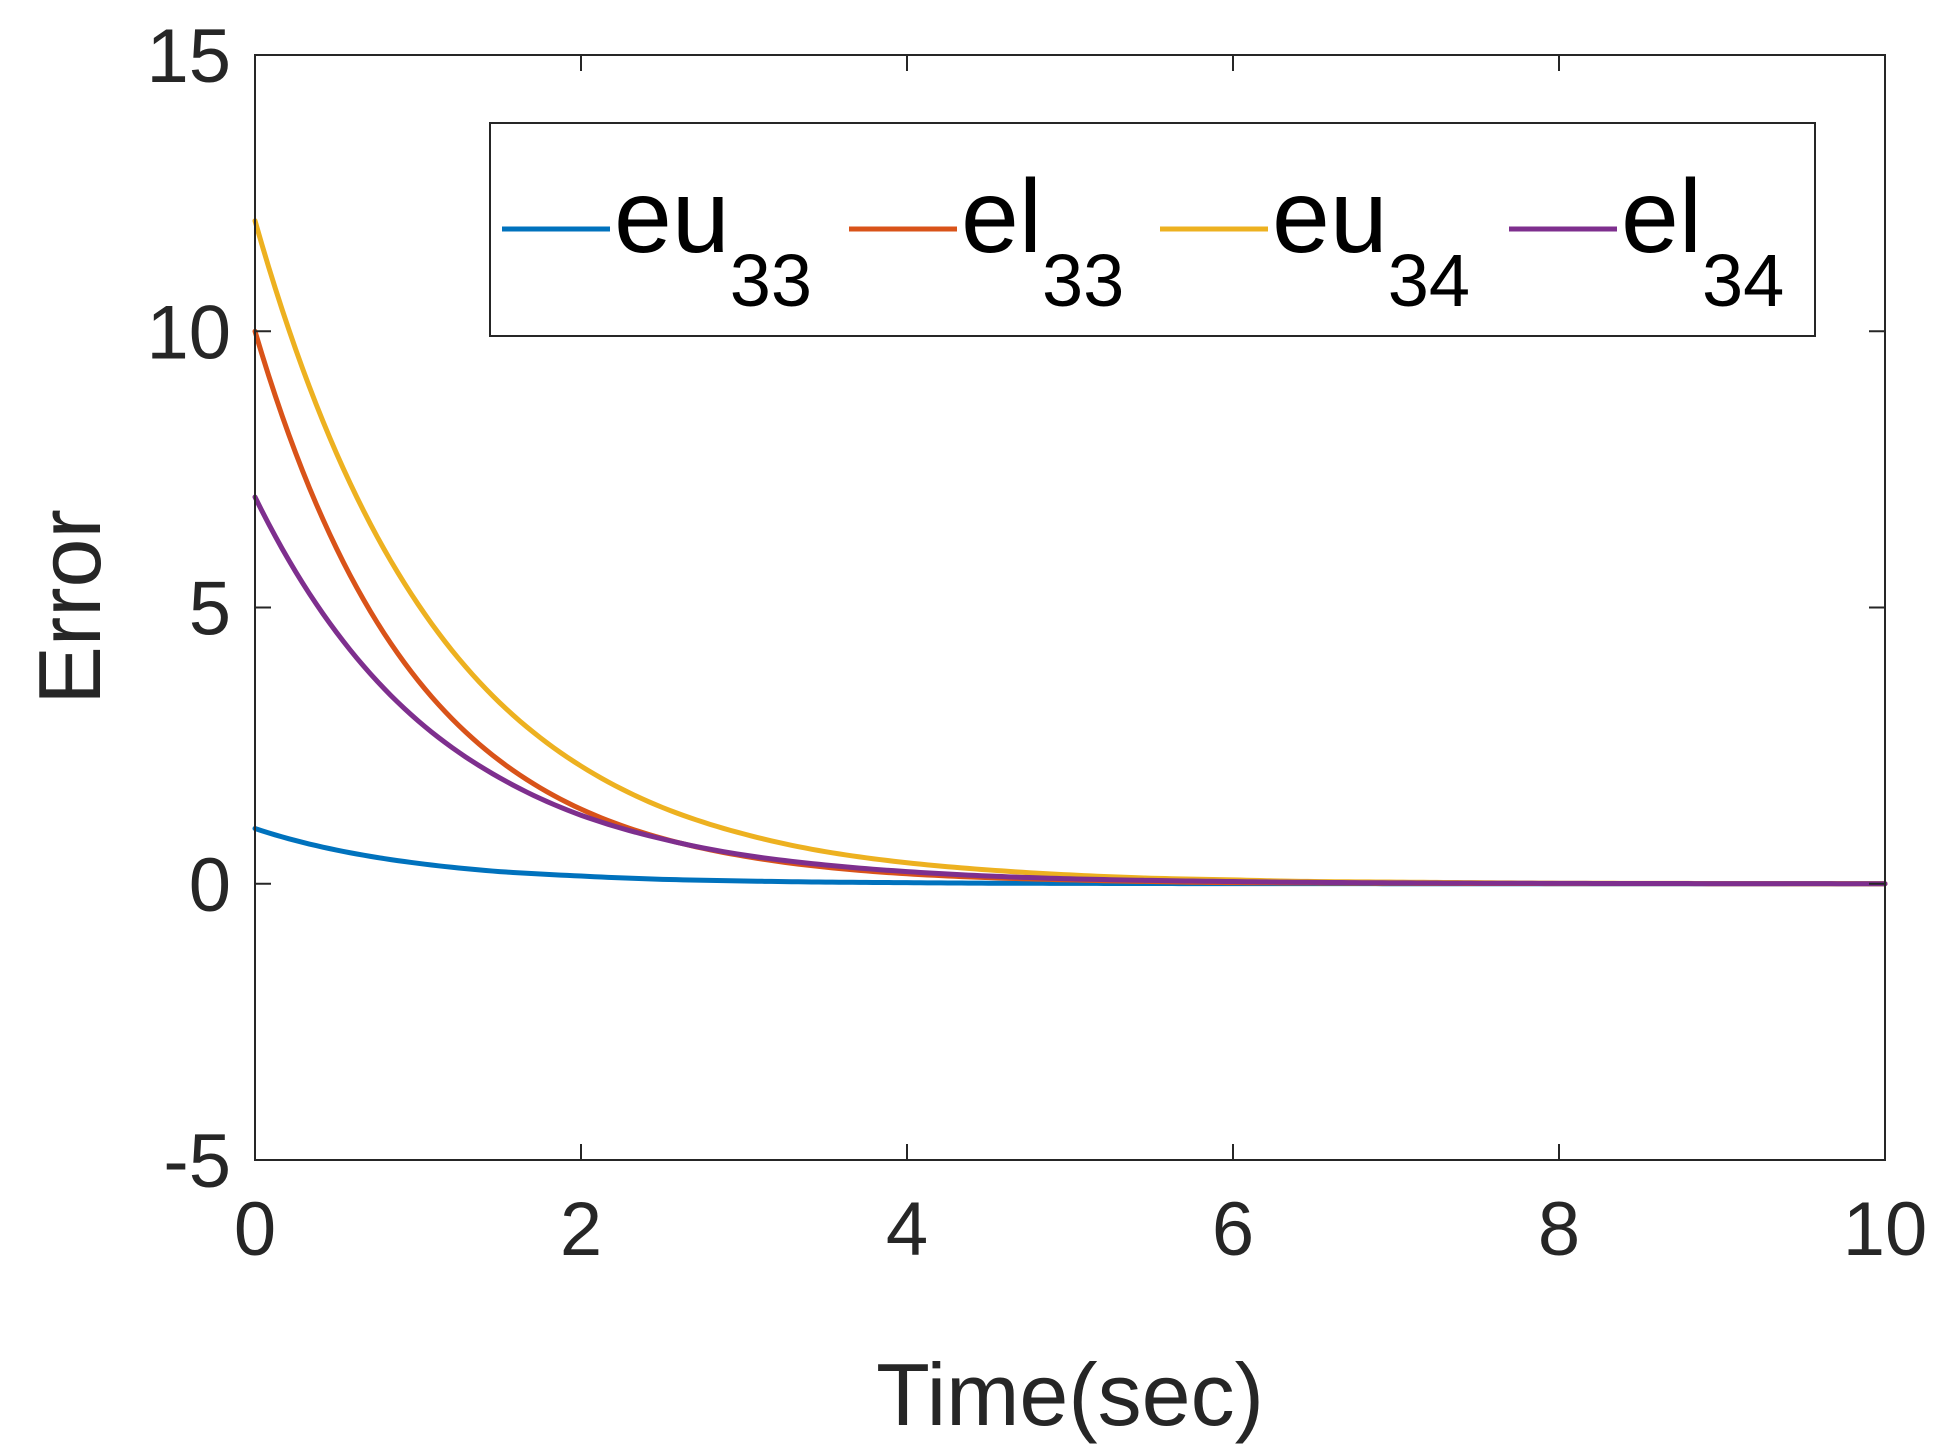 This screenshot has height=1449, width=1933. I want to click on x-tick-label: 6, so click(1233, 1229).